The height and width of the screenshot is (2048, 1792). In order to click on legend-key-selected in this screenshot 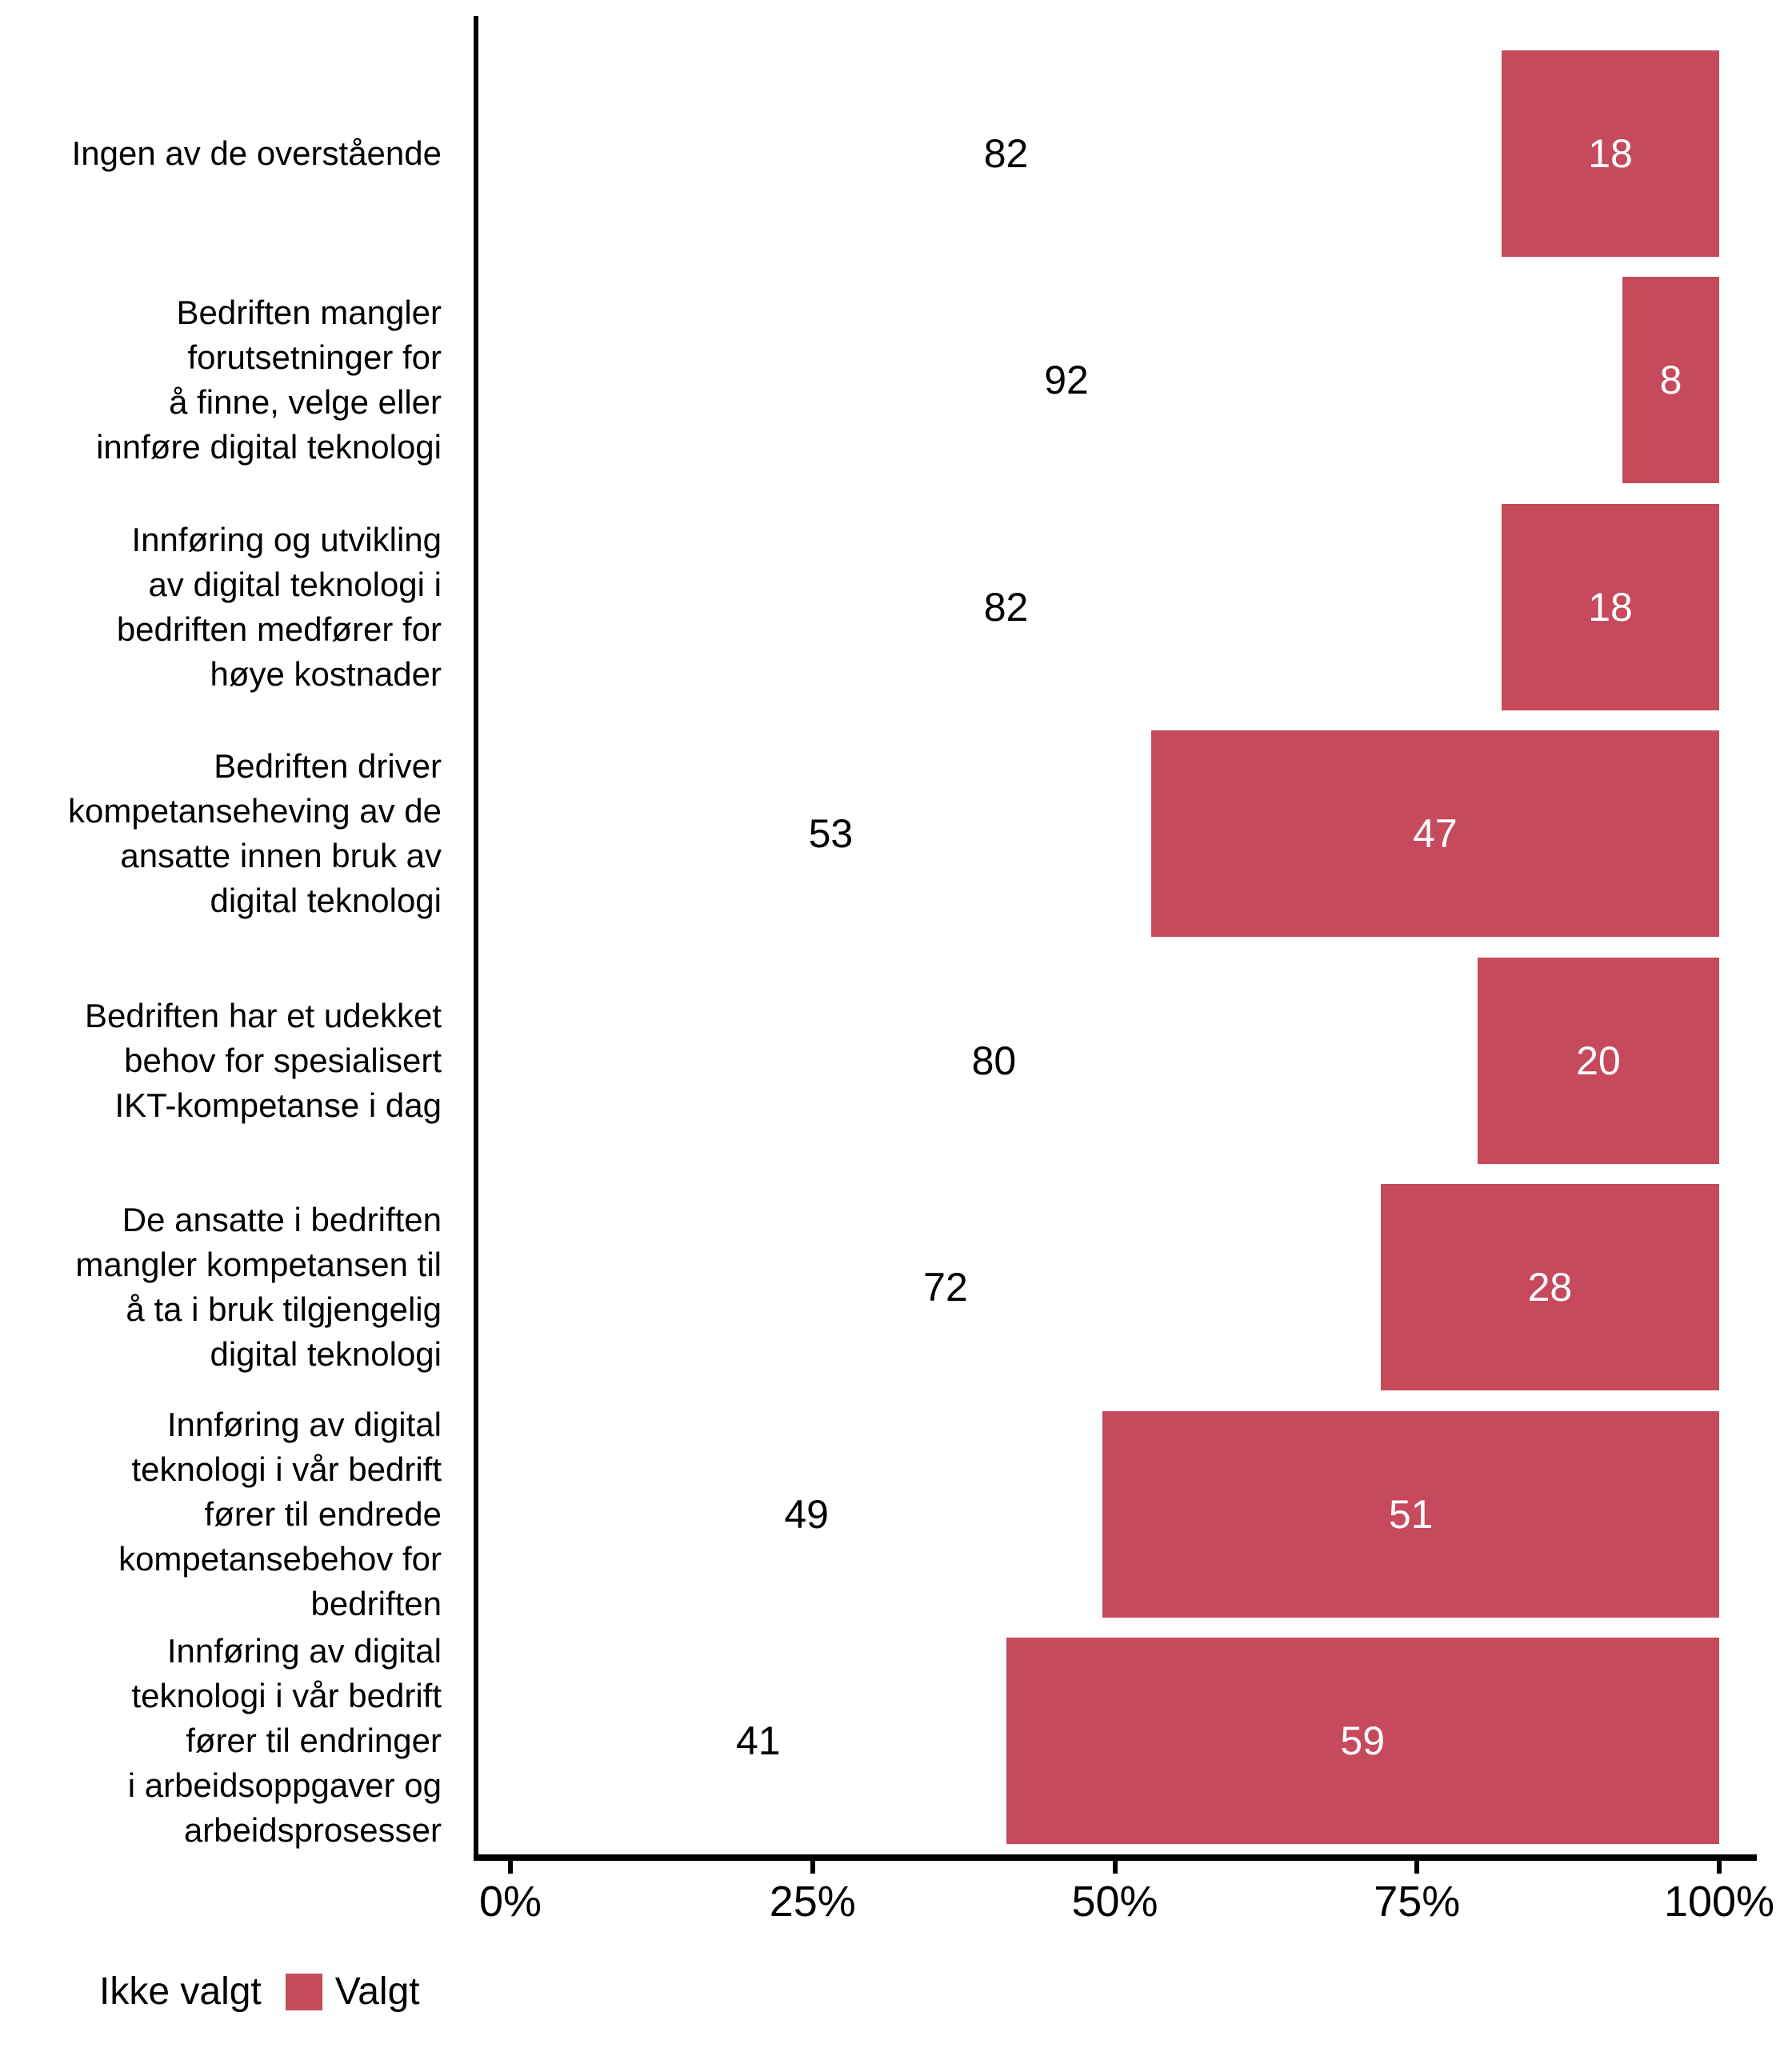, I will do `click(303, 1991)`.